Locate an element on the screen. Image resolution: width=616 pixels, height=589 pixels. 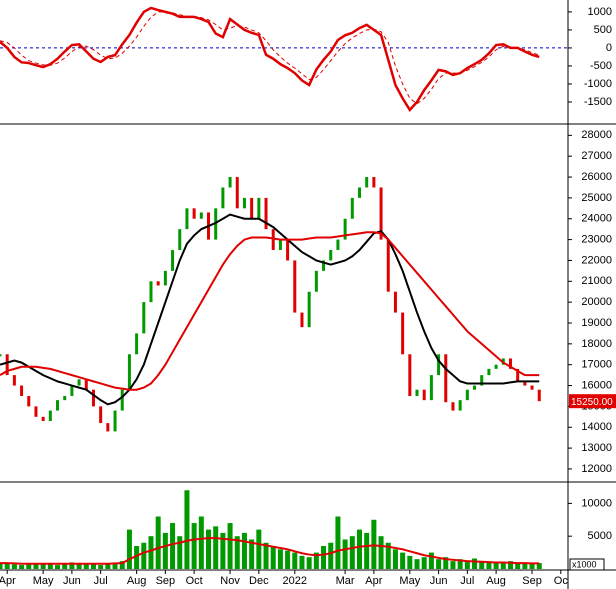
y-tick-label: 14000 is located at coordinates (596, 427).